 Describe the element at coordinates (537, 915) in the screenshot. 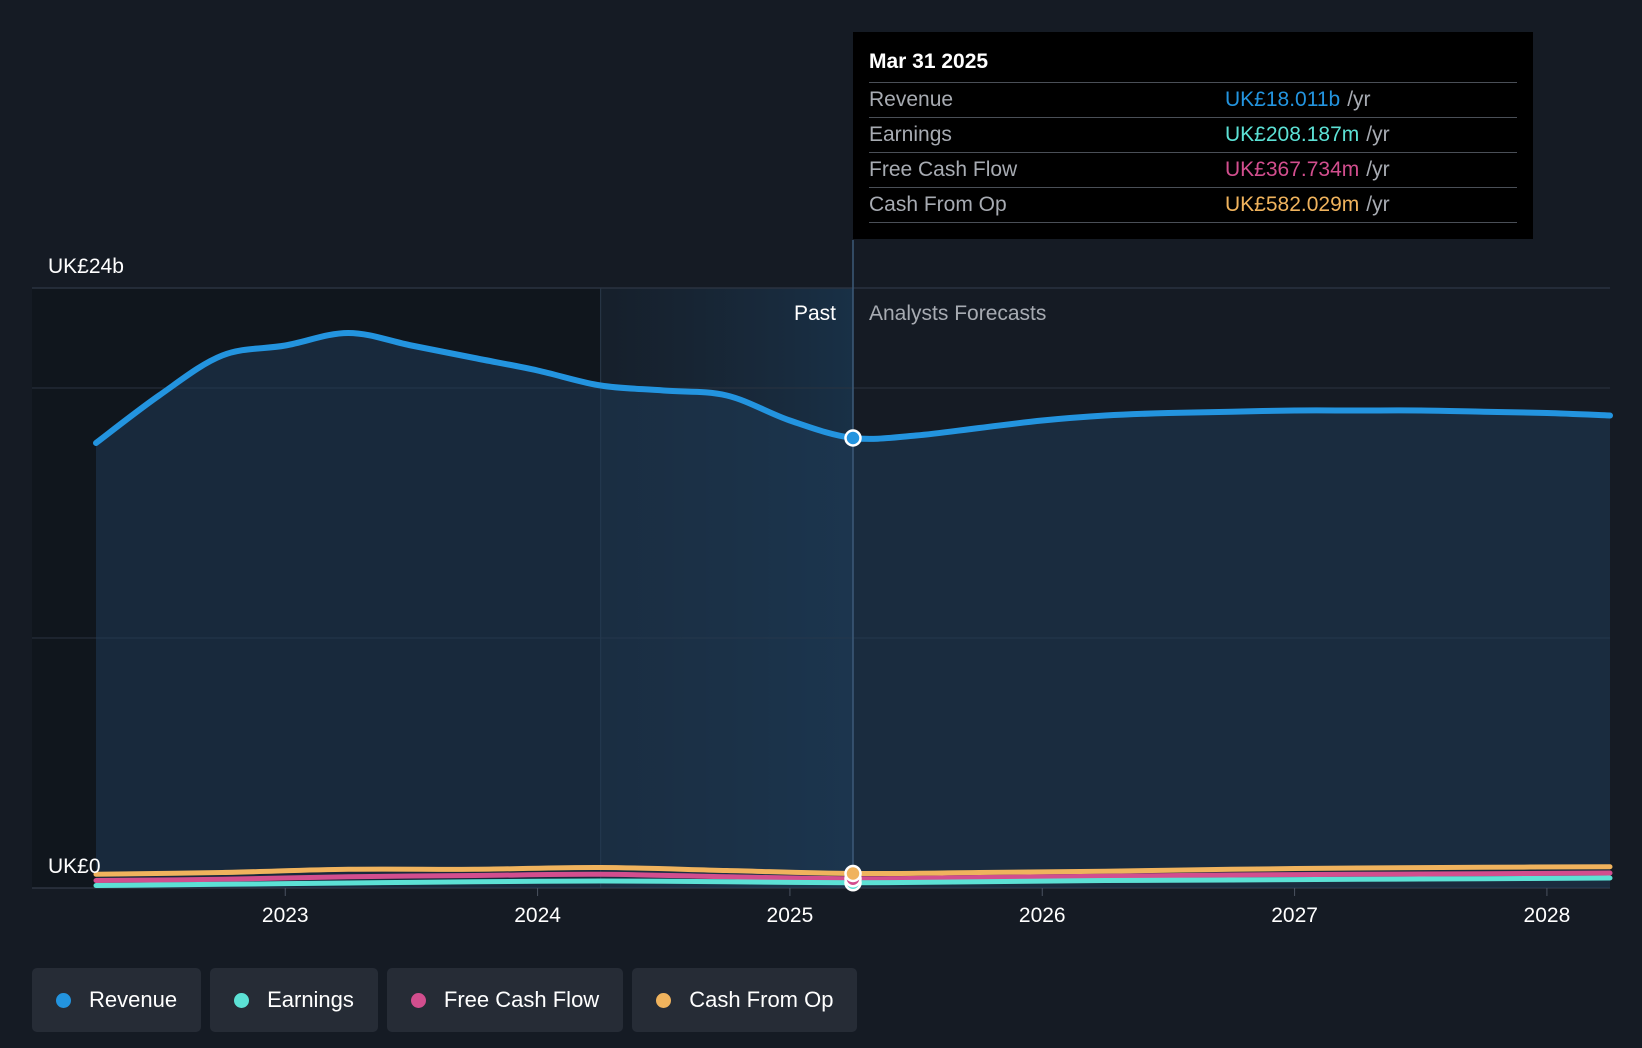

I see `x-tick-label: 2024` at that location.